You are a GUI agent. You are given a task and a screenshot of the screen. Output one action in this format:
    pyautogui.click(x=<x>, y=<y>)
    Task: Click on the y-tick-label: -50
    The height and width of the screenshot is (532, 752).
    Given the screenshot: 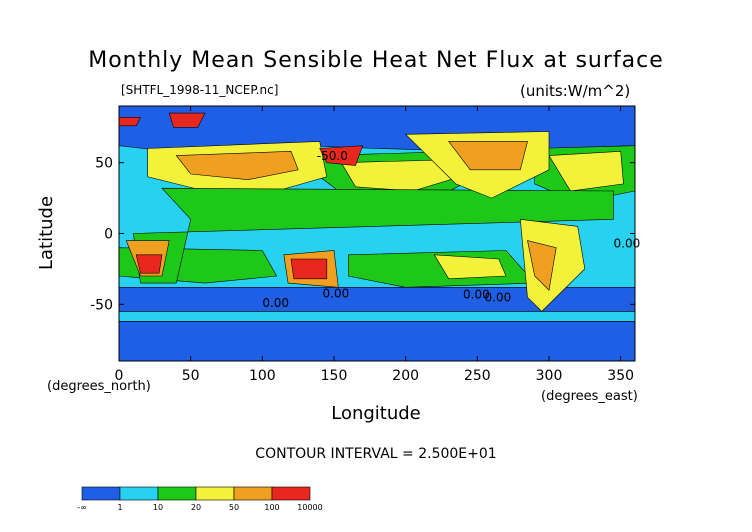 What is the action you would take?
    pyautogui.click(x=101, y=305)
    